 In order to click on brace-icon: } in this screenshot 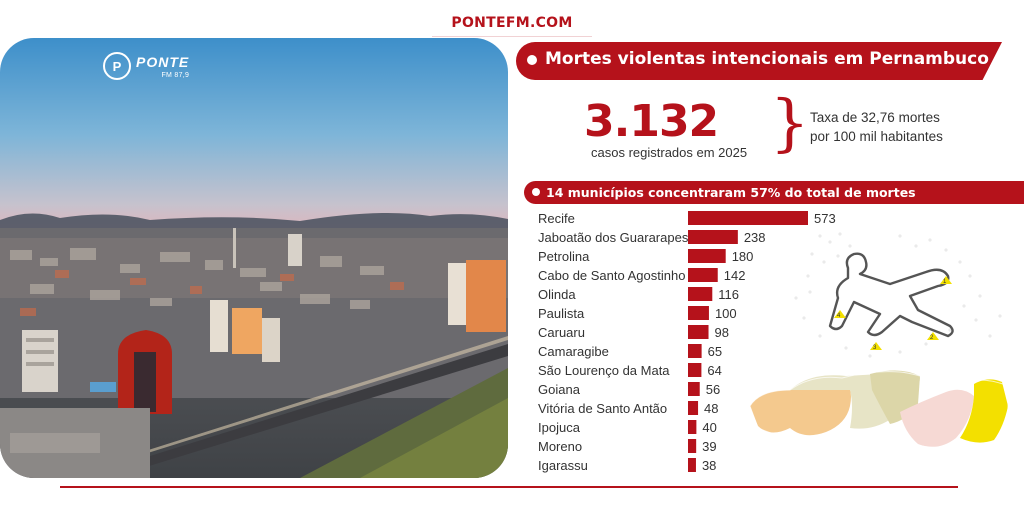, I will do `click(790, 122)`.